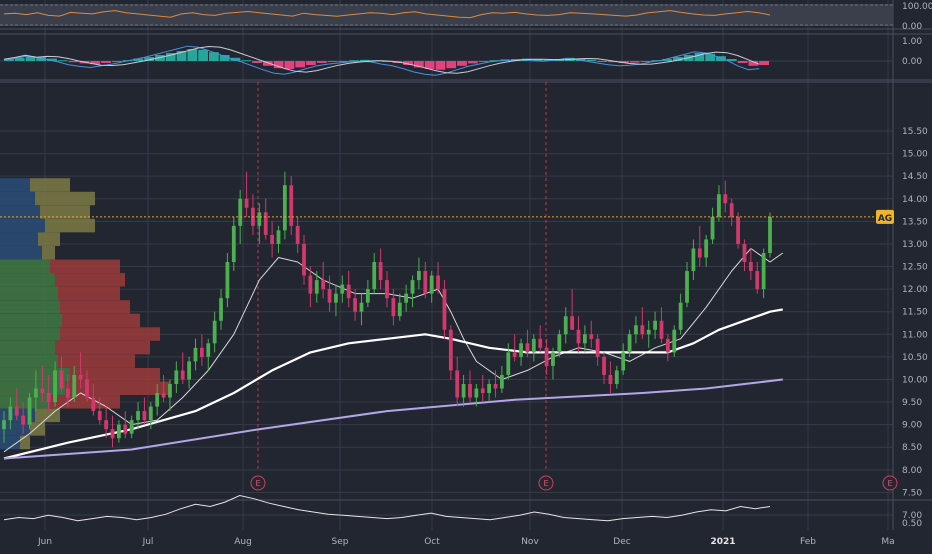 This screenshot has height=554, width=932. What do you see at coordinates (387, 14) in the screenshot?
I see `rsi-line` at bounding box center [387, 14].